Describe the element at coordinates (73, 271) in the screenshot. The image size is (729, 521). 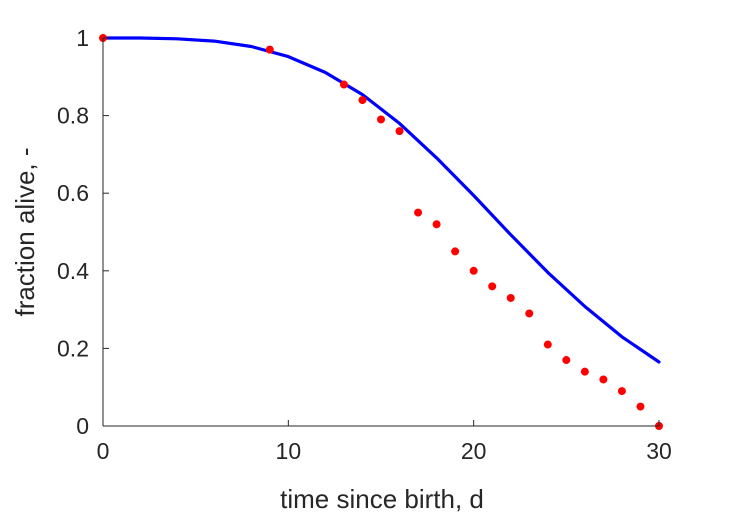
I see `y-tick-label: 0.4` at that location.